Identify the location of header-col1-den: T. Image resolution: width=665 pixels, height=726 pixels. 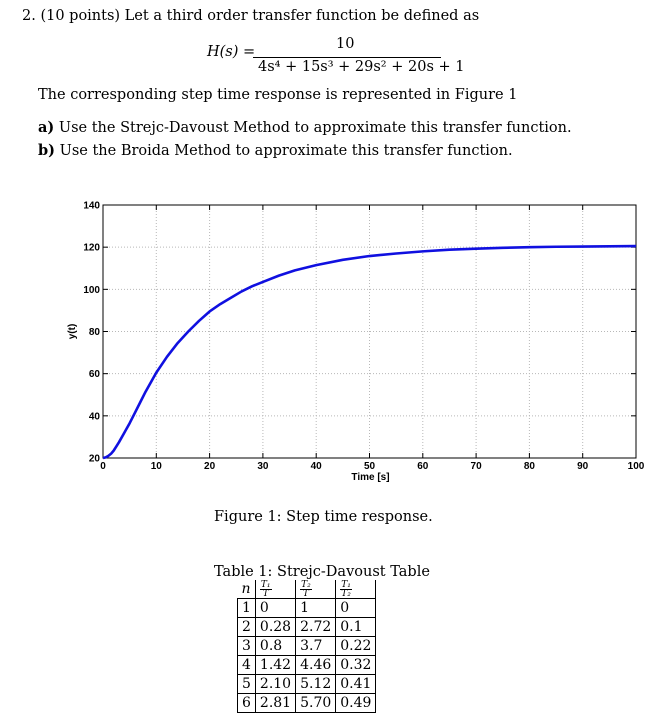
(265, 593).